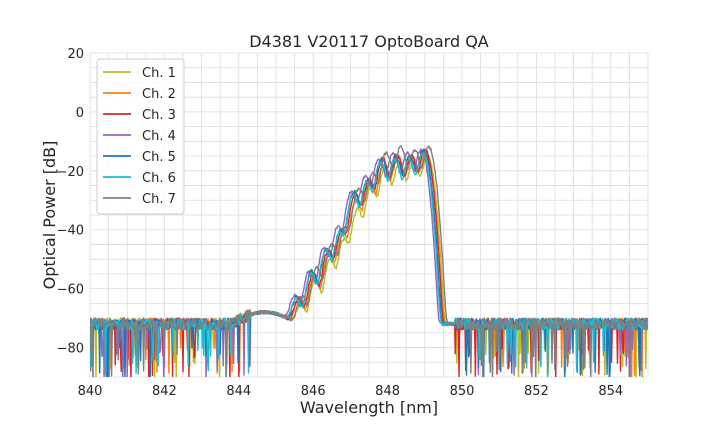 Image resolution: width=720 pixels, height=432 pixels. Describe the element at coordinates (159, 73) in the screenshot. I see `legend-label: Ch. 1` at that location.